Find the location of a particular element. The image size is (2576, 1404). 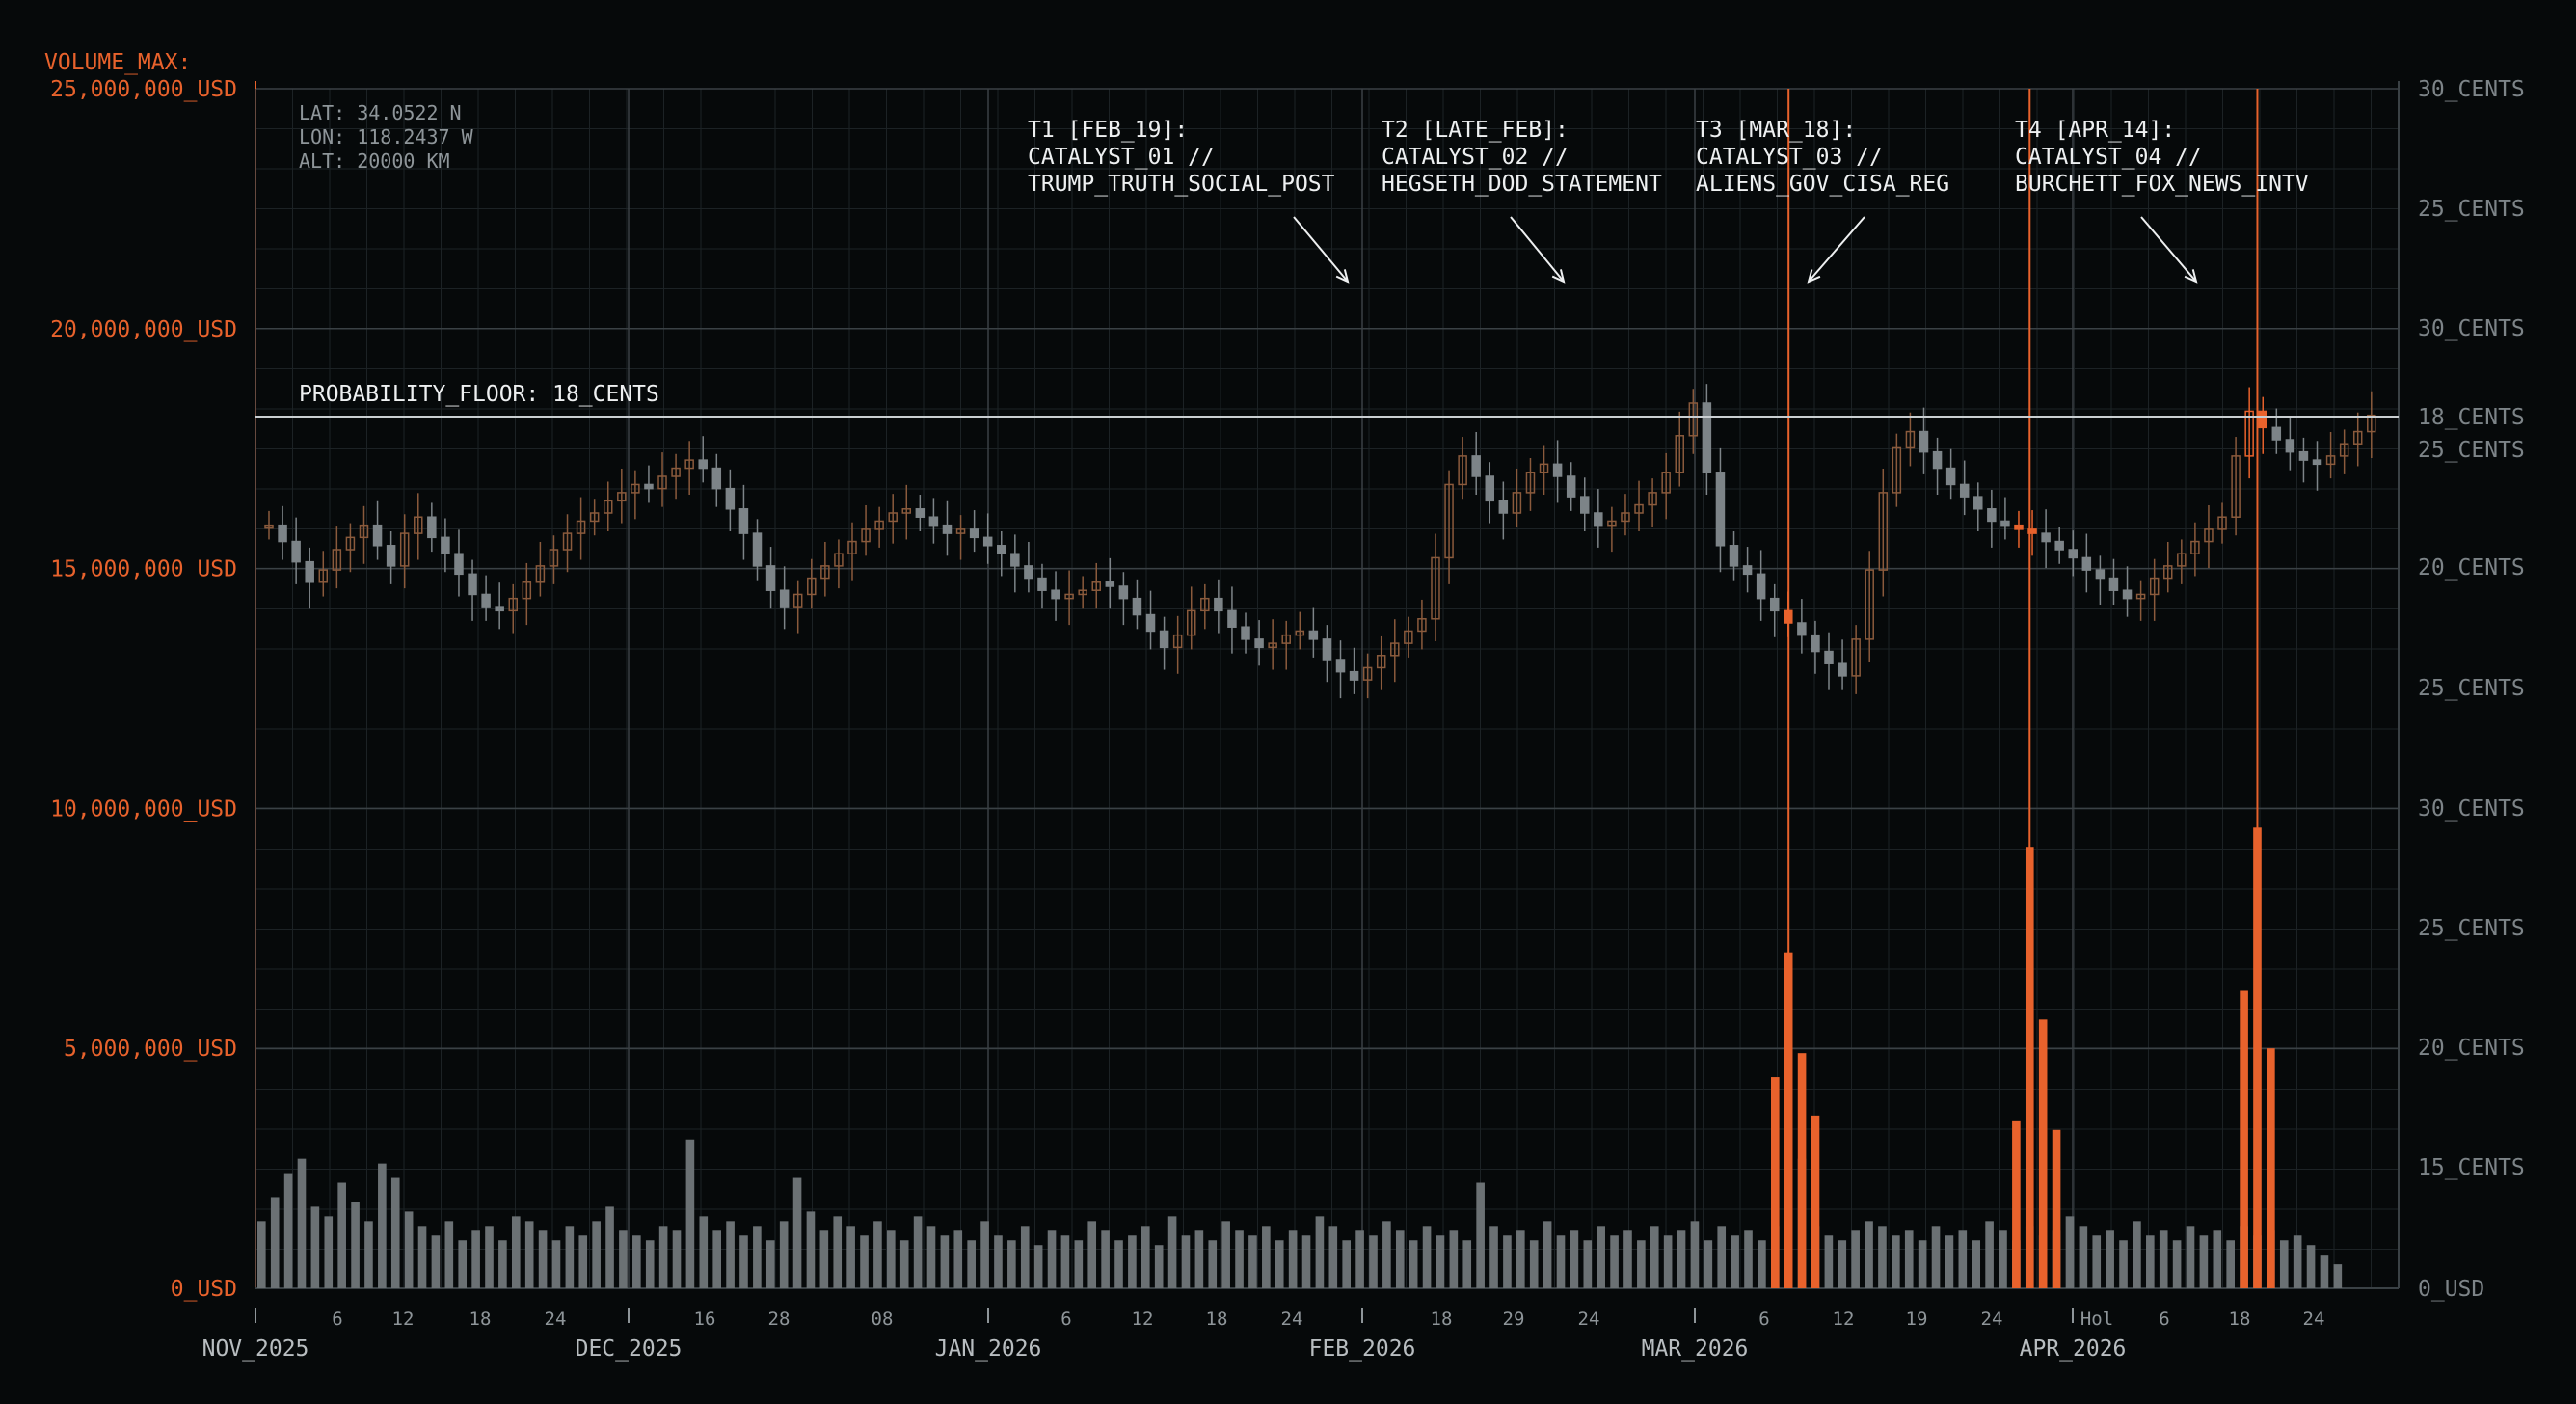

catalyst-4-event: BURCHETT_FOX_NEWS_INTV is located at coordinates (2162, 184).